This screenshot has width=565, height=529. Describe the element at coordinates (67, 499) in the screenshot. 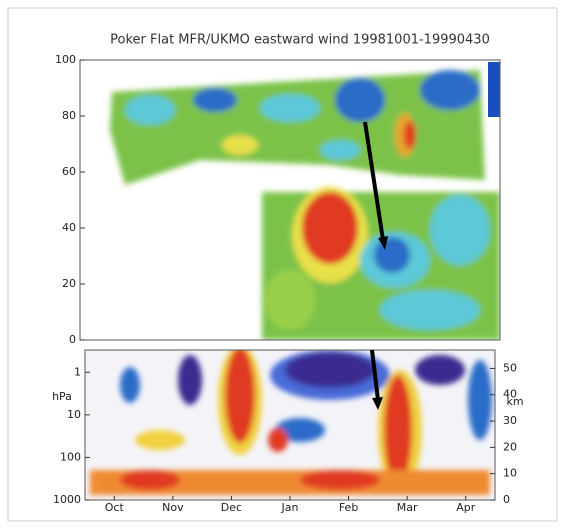

I see `y-tick-label: 1000` at that location.